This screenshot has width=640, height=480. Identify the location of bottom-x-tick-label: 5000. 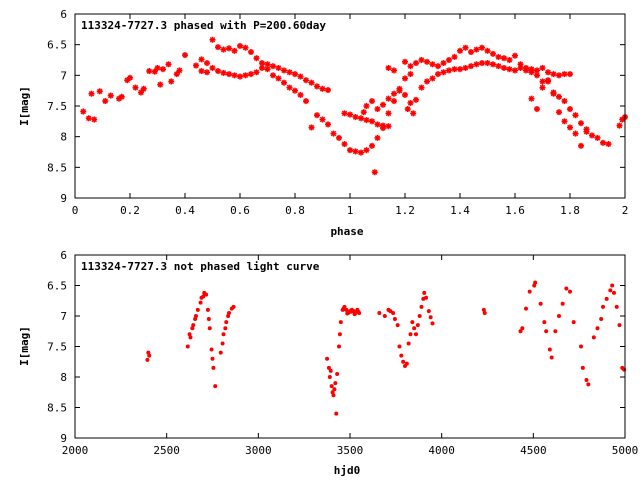
(625, 450).